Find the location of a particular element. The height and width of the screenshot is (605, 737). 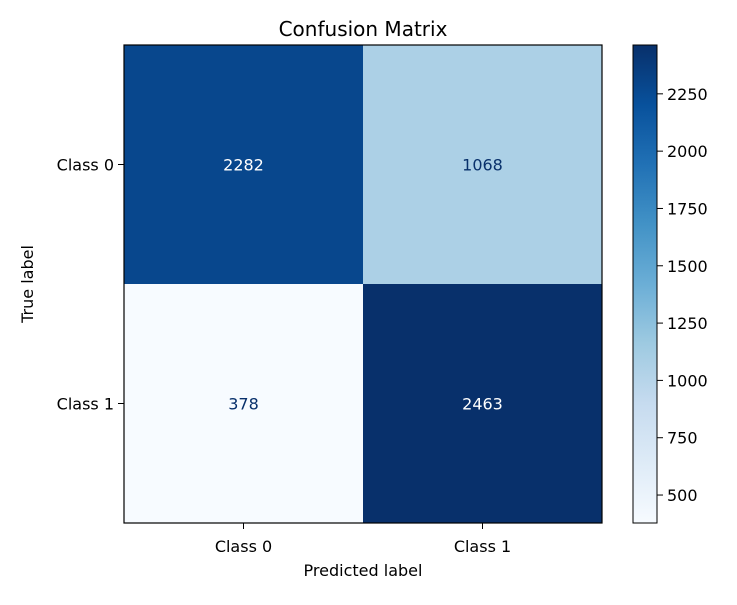

x-tick-label: Class 0 is located at coordinates (243, 546).